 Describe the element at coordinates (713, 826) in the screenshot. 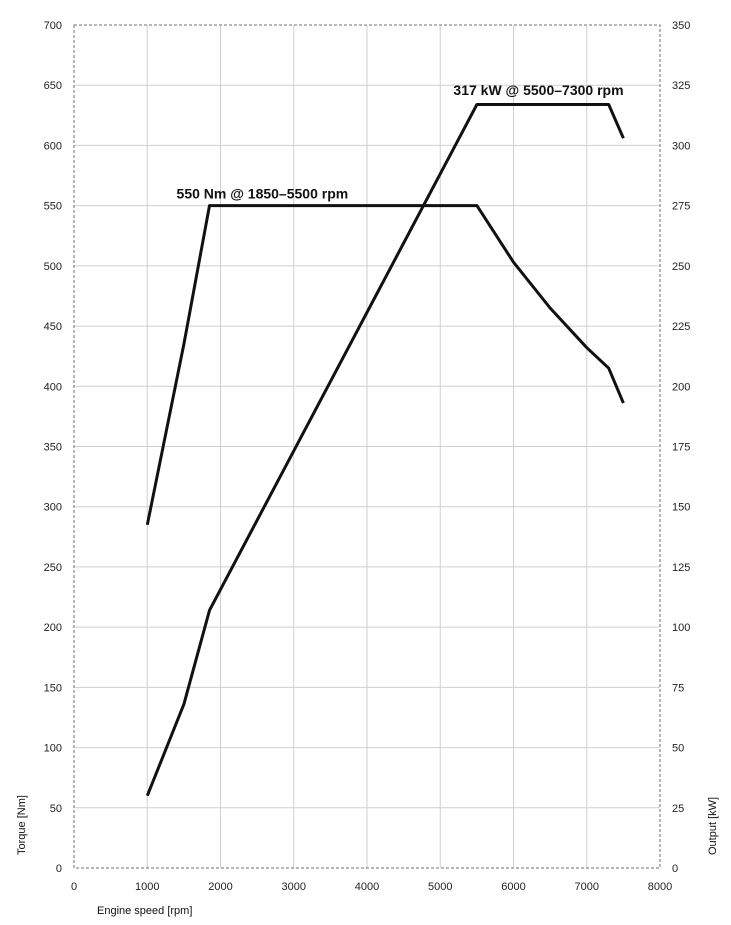

I see `y2-axis-label: Output [kW]` at that location.